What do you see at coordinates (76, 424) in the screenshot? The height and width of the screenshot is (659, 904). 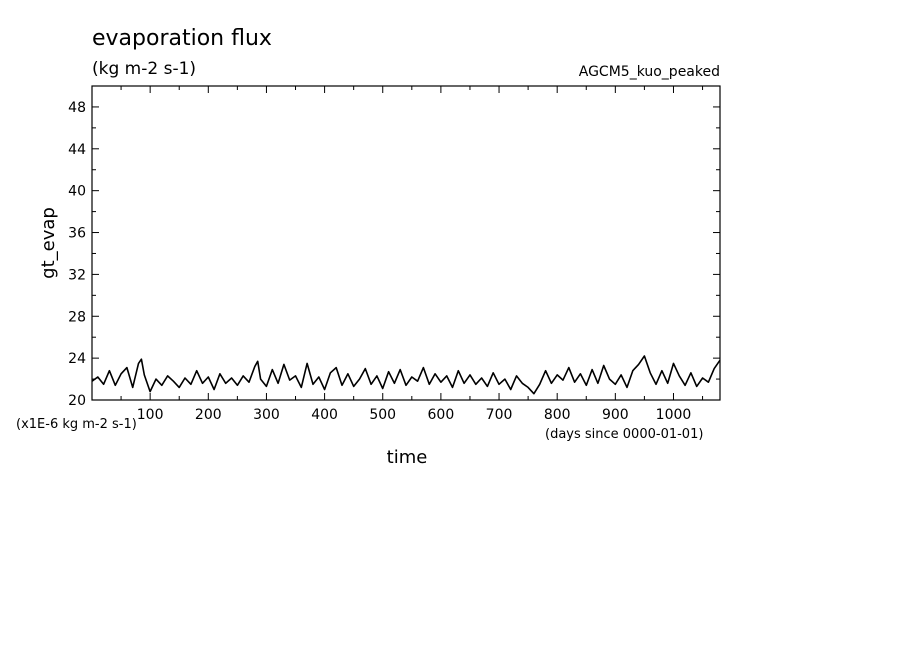 I see `y-unit-note: (x1E-6 kg m-2 s-1)` at bounding box center [76, 424].